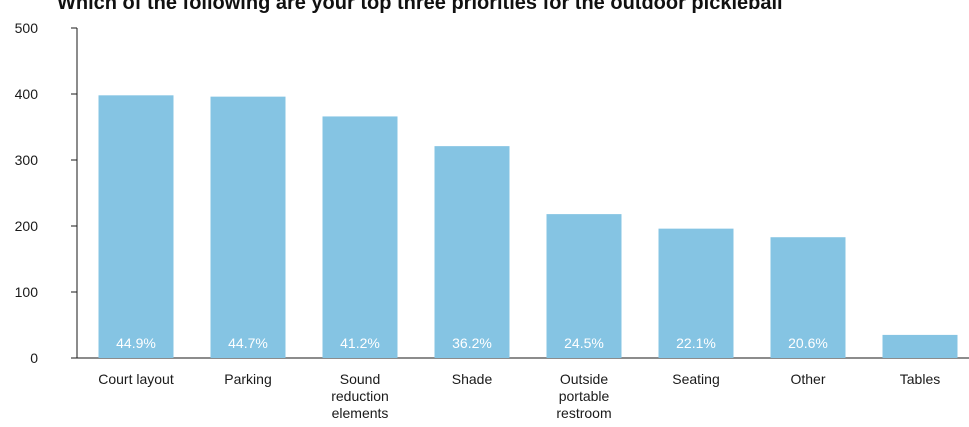  What do you see at coordinates (584, 343) in the screenshot?
I see `data-label: 24.5%` at bounding box center [584, 343].